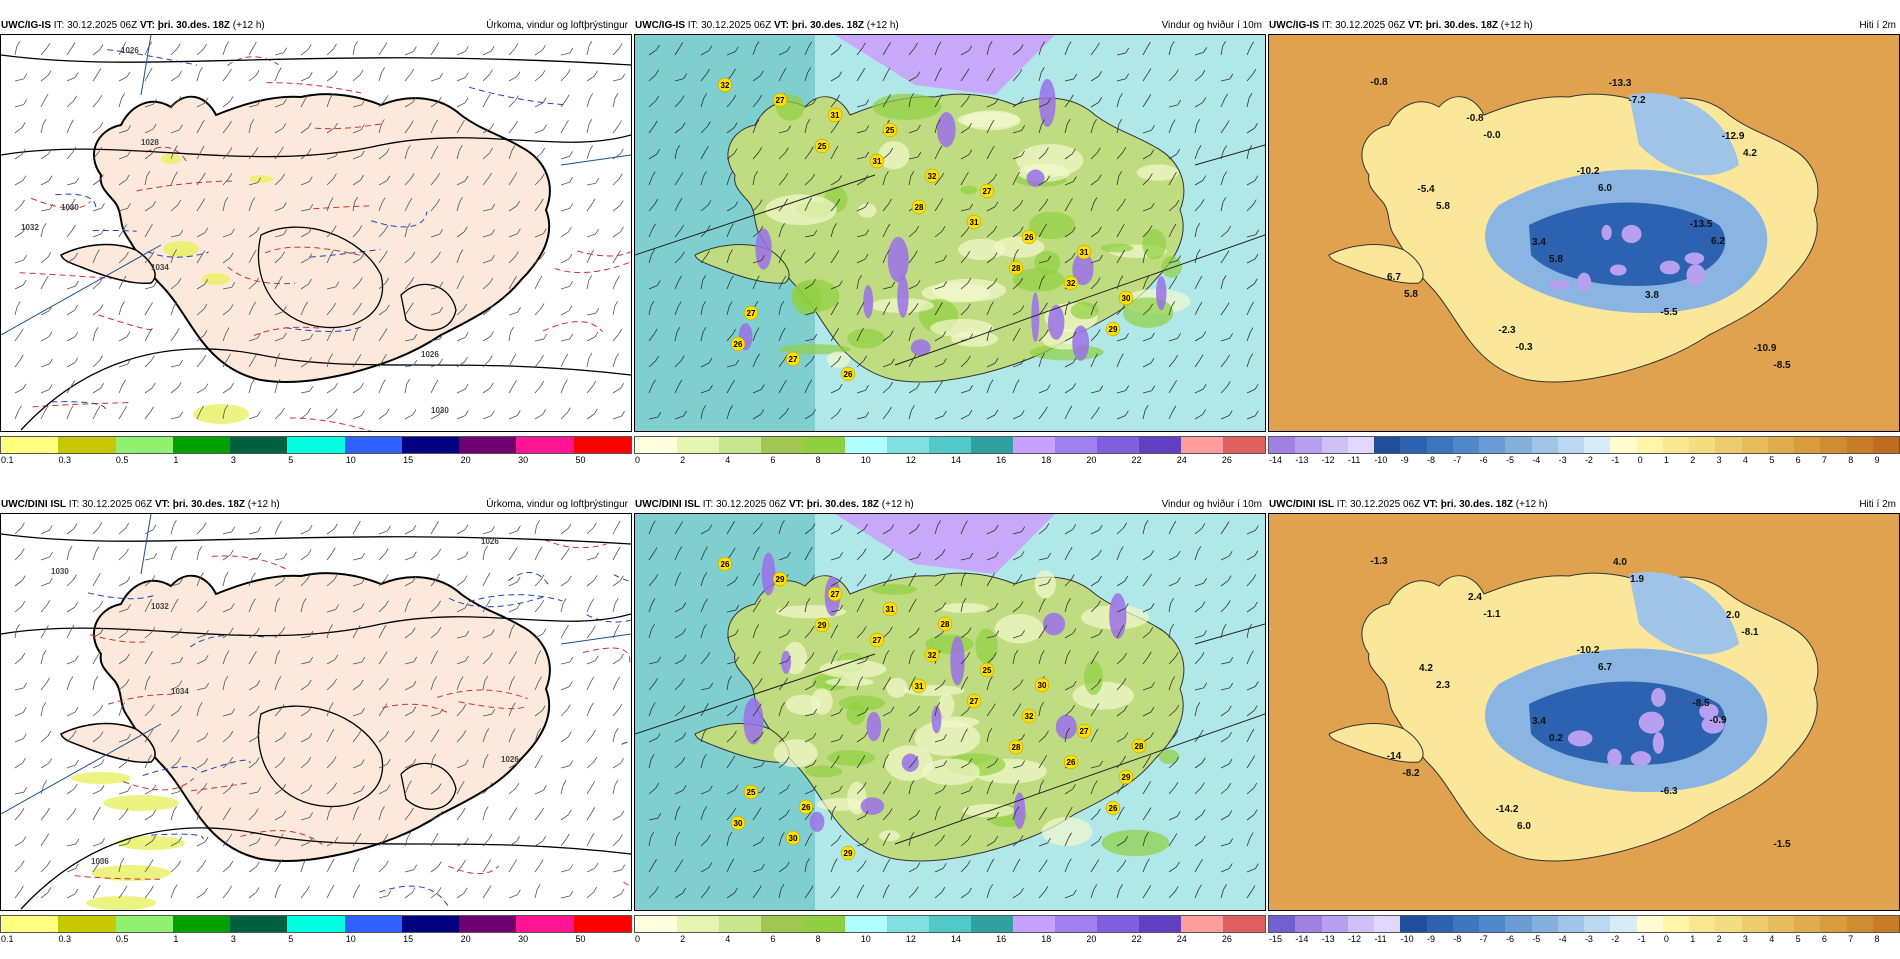  What do you see at coordinates (1457, 939) in the screenshot?
I see `colorbar-tick-label: -8` at bounding box center [1457, 939].